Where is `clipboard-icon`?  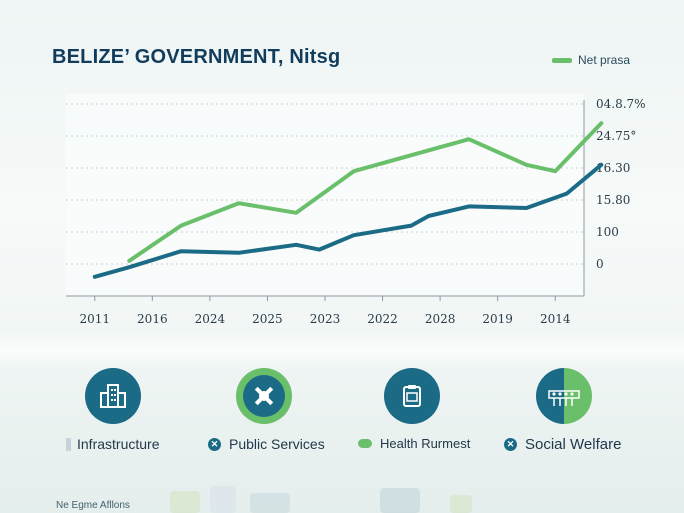
clipboard-icon is located at coordinates (412, 396).